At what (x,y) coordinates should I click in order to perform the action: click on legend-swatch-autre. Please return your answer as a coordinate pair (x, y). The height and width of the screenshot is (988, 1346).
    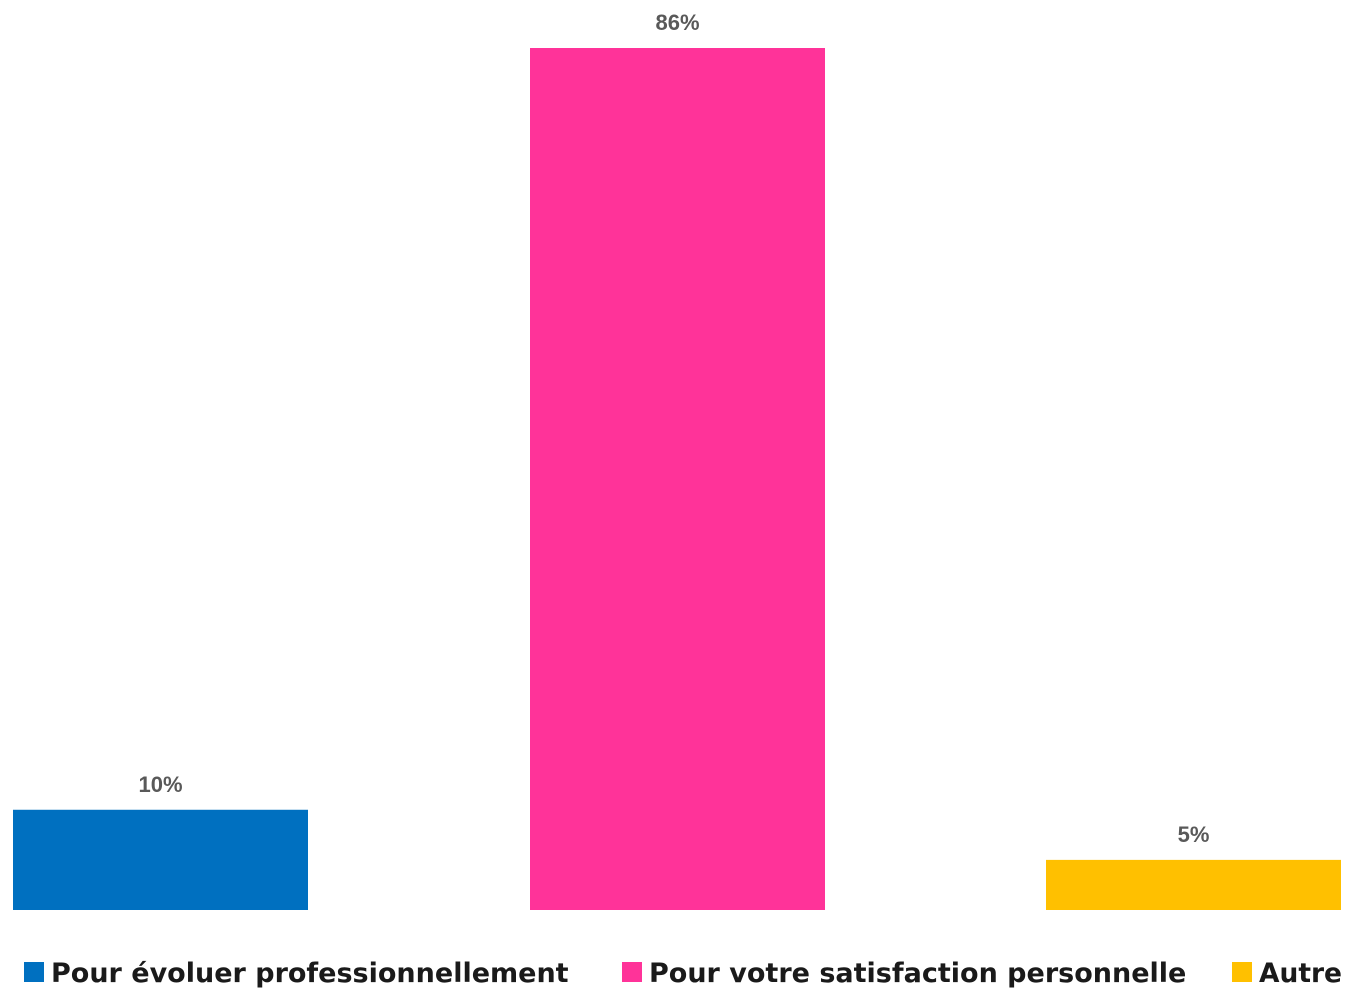
    Looking at the image, I should click on (1242, 972).